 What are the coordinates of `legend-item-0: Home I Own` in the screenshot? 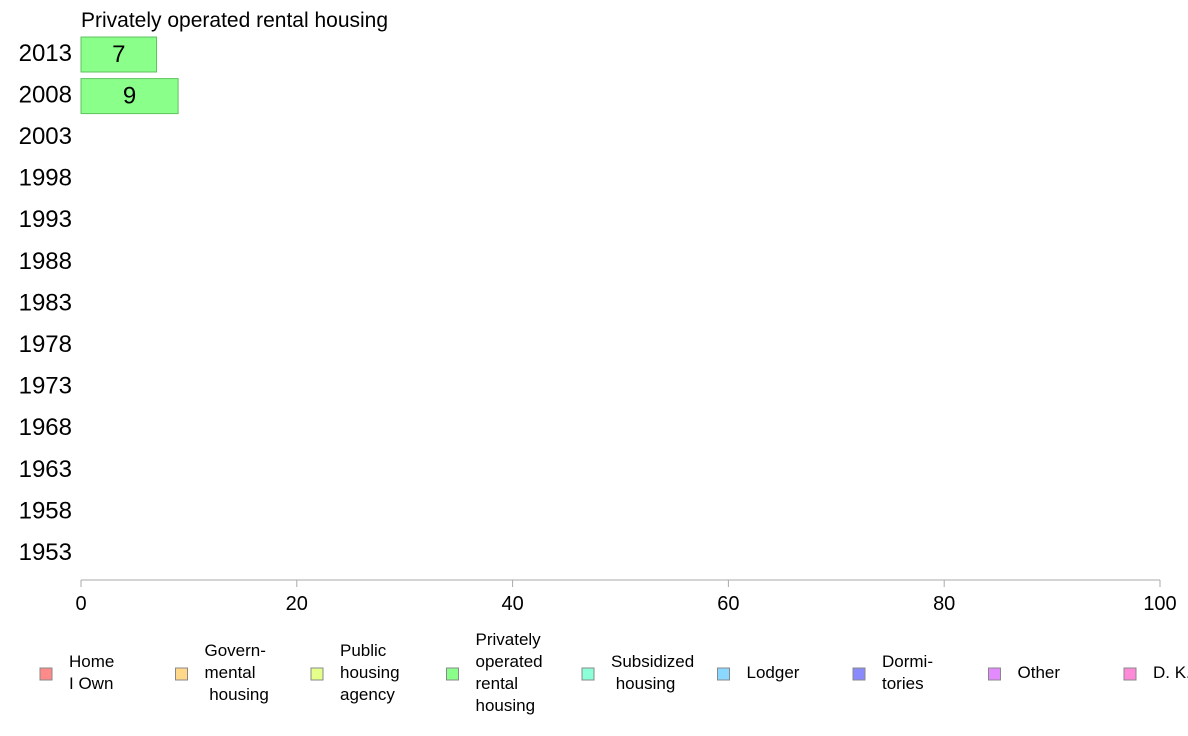 It's located at (76, 672).